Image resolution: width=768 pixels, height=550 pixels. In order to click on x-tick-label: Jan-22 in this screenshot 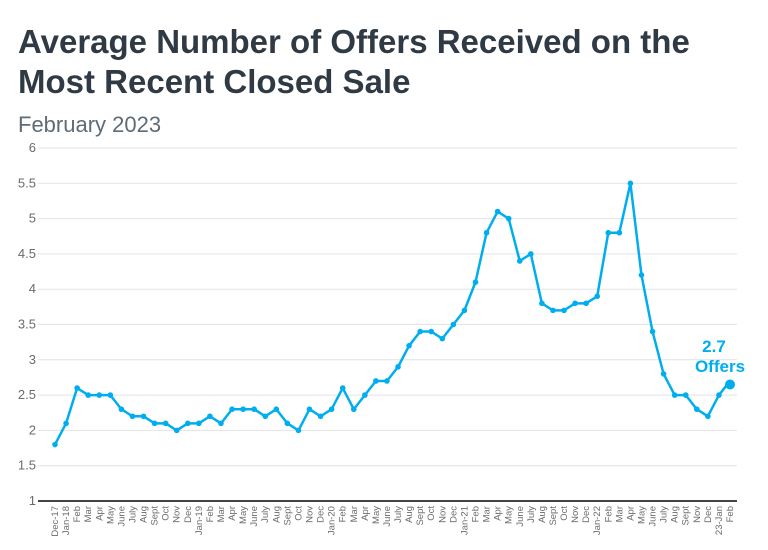, I will do `click(597, 520)`.